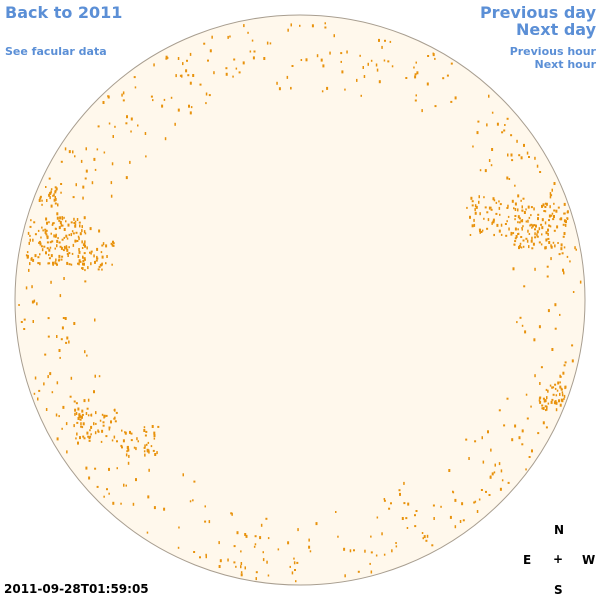 Image resolution: width=600 pixels, height=600 pixels. I want to click on next-hour-link: Next hour, so click(565, 64).